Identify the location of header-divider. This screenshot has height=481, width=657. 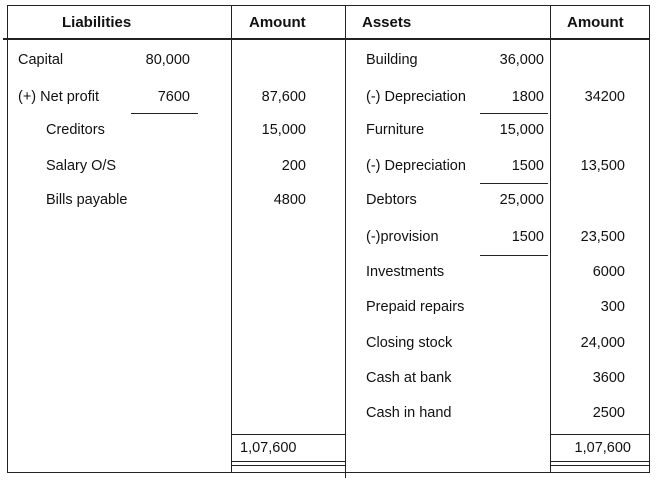
(326, 39).